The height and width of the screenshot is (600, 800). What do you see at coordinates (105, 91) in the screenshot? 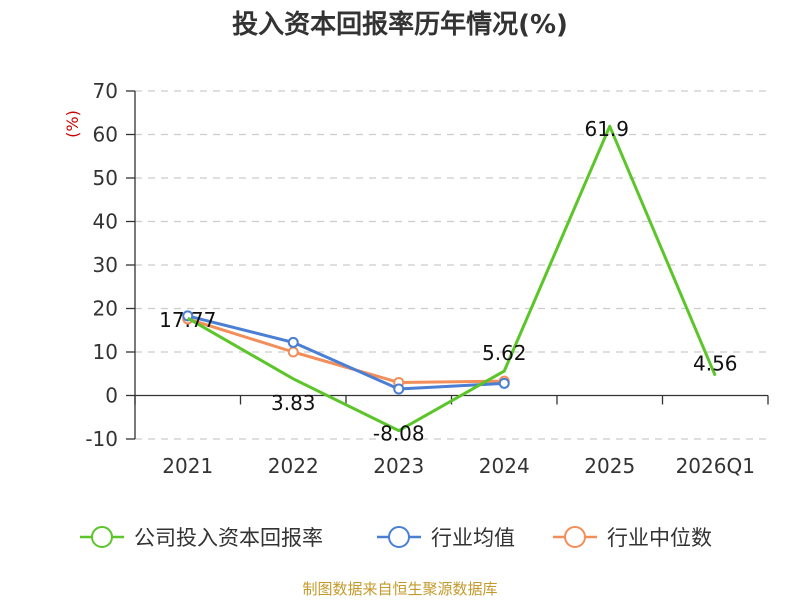
I see `y-tick-label: 70` at bounding box center [105, 91].